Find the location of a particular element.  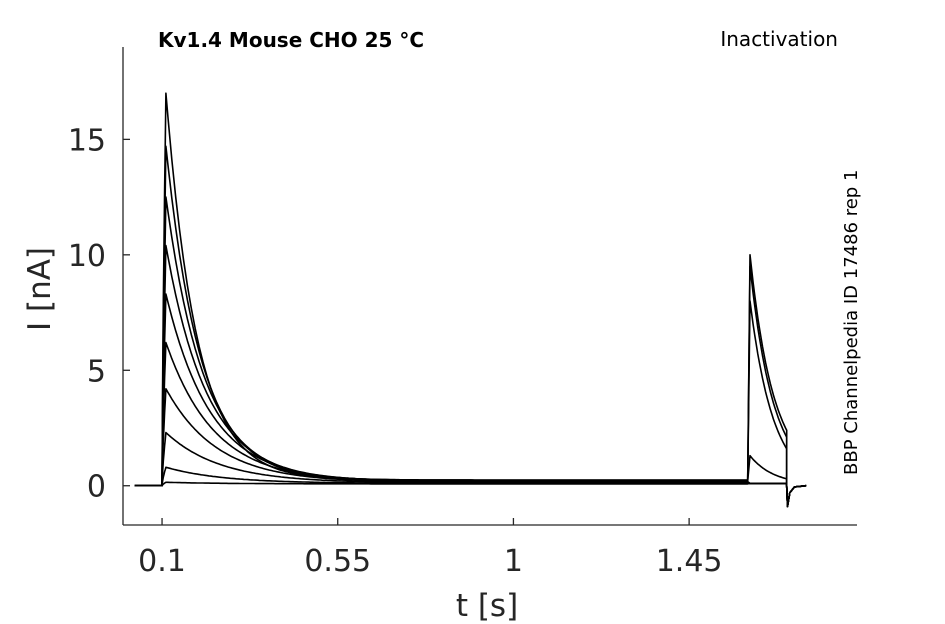

x-tick-label: 0.1 is located at coordinates (162, 561).